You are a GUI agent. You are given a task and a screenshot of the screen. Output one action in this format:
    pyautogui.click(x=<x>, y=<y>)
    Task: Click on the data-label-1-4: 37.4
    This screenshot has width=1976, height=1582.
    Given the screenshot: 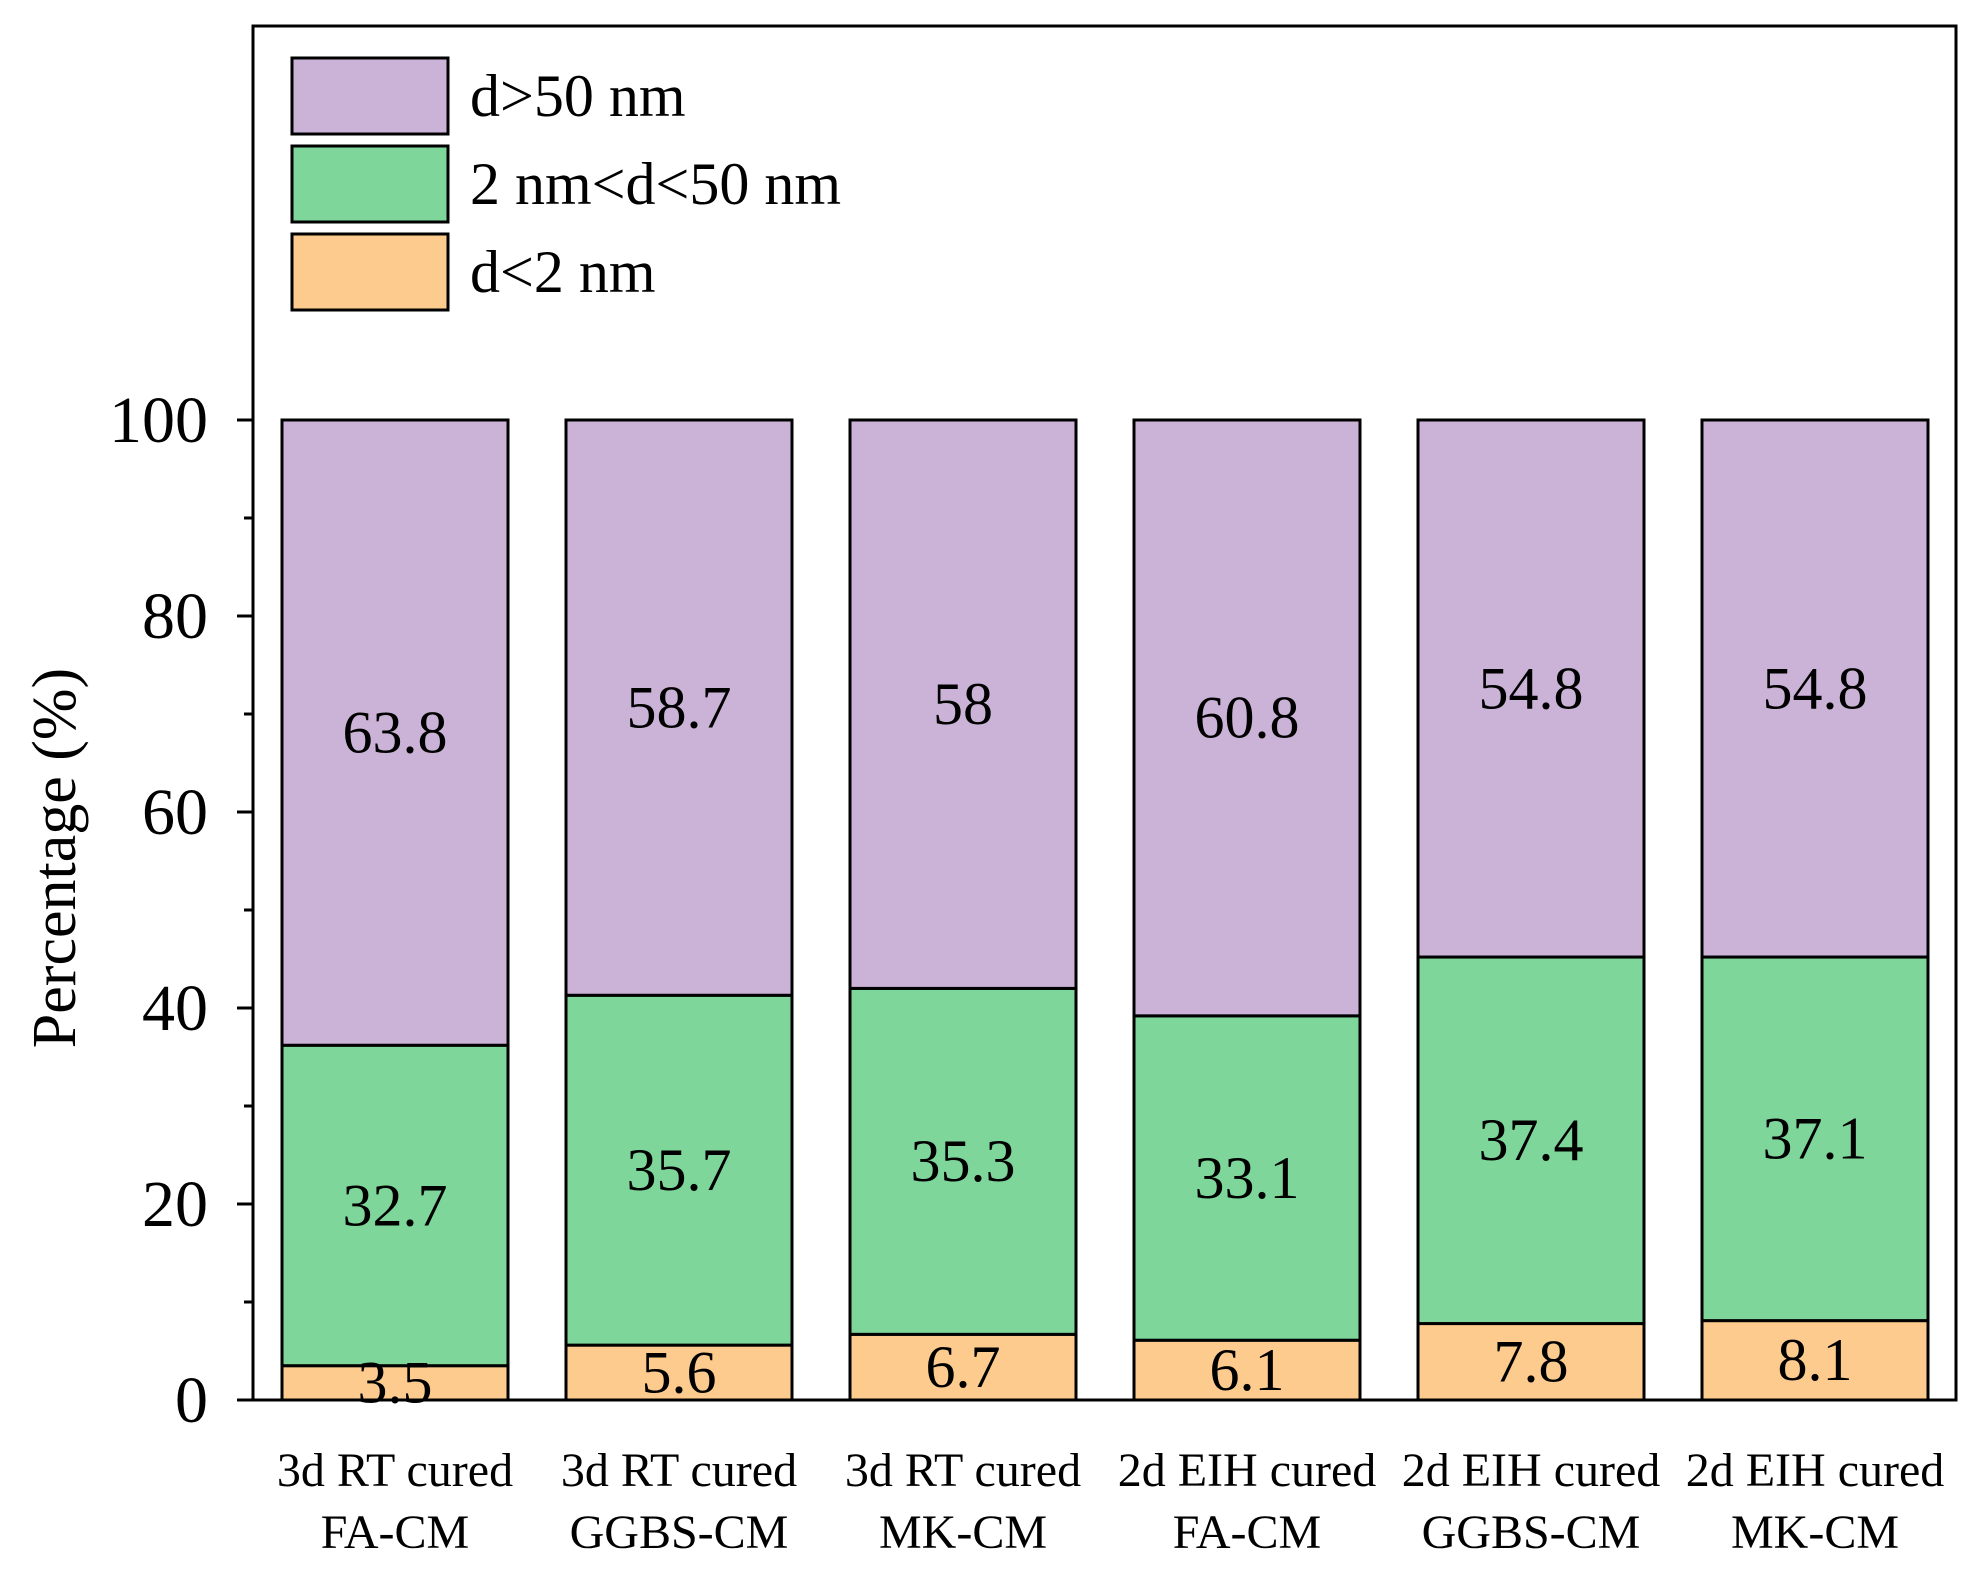 What is the action you would take?
    pyautogui.click(x=1531, y=1140)
    